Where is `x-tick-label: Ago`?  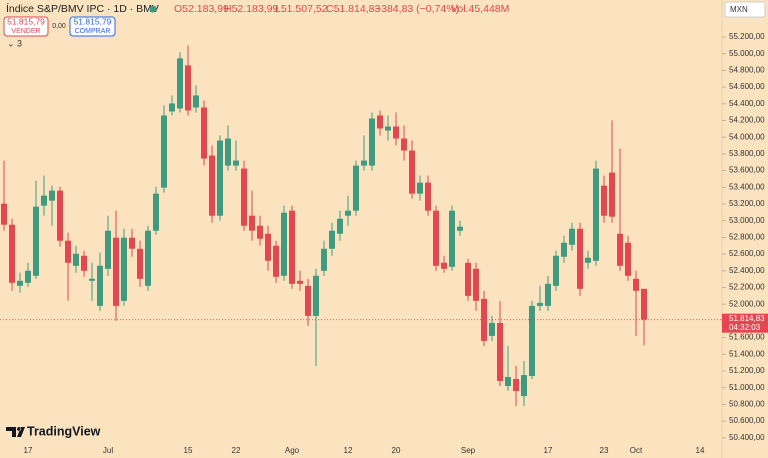
x-tick-label: Ago is located at coordinates (292, 450).